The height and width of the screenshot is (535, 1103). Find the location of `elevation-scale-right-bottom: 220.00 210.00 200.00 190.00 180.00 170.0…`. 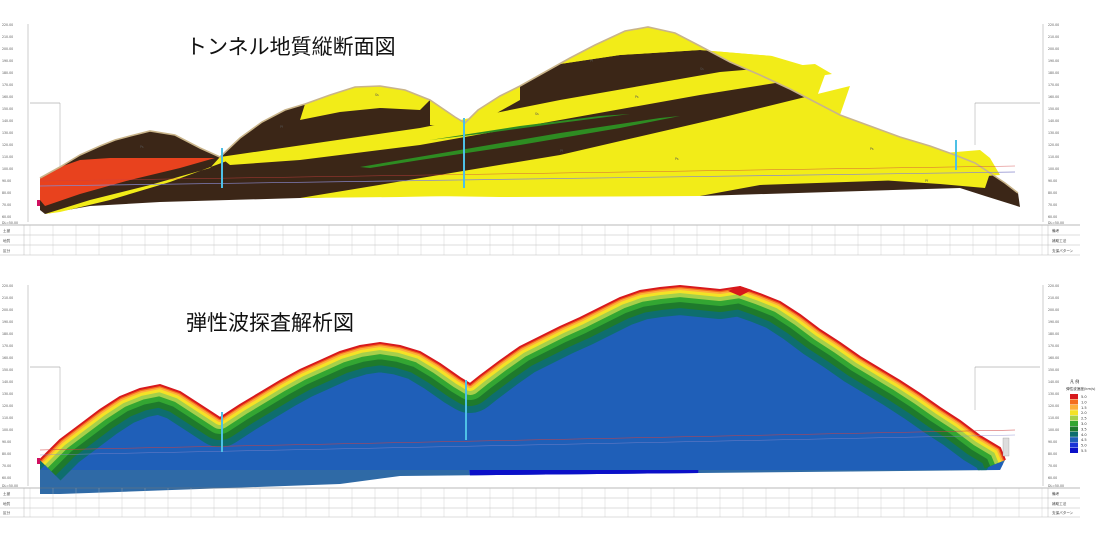

elevation-scale-right-bottom: 220.00 210.00 200.00 190.00 180.00 170.0… is located at coordinates (1053, 386).